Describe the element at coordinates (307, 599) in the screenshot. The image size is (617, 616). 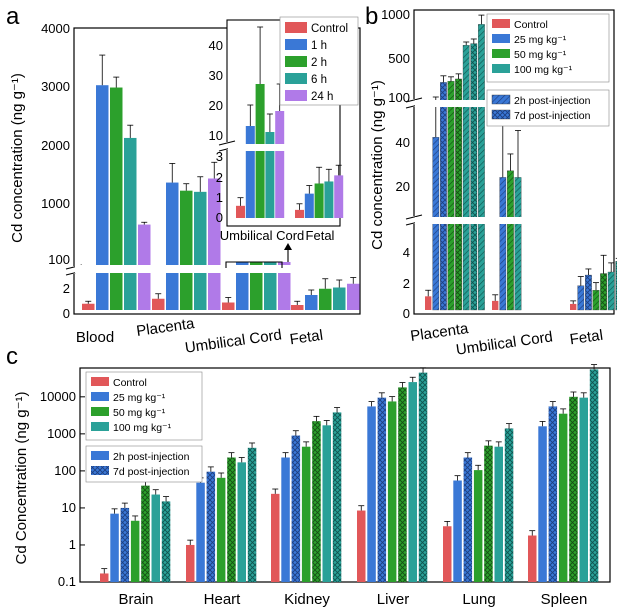
I see `panel-c-cat-label: Kidney` at that location.